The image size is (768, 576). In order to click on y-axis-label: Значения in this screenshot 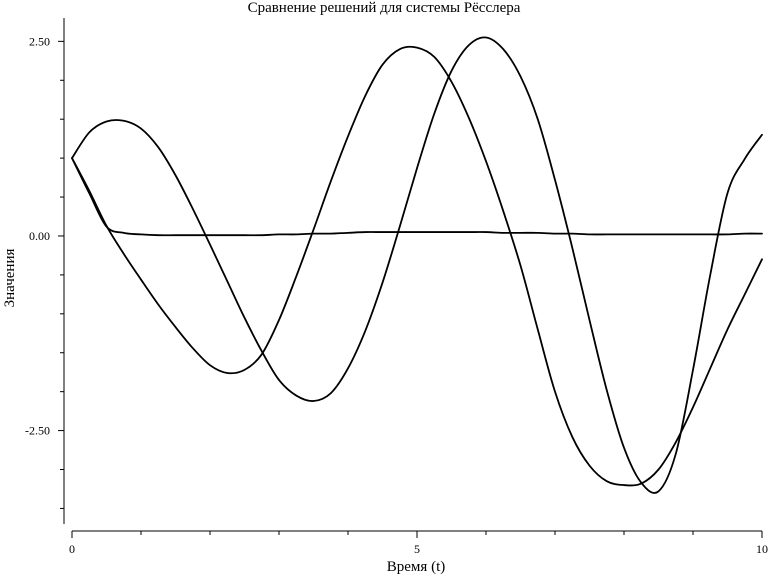, I will do `click(10, 278)`.